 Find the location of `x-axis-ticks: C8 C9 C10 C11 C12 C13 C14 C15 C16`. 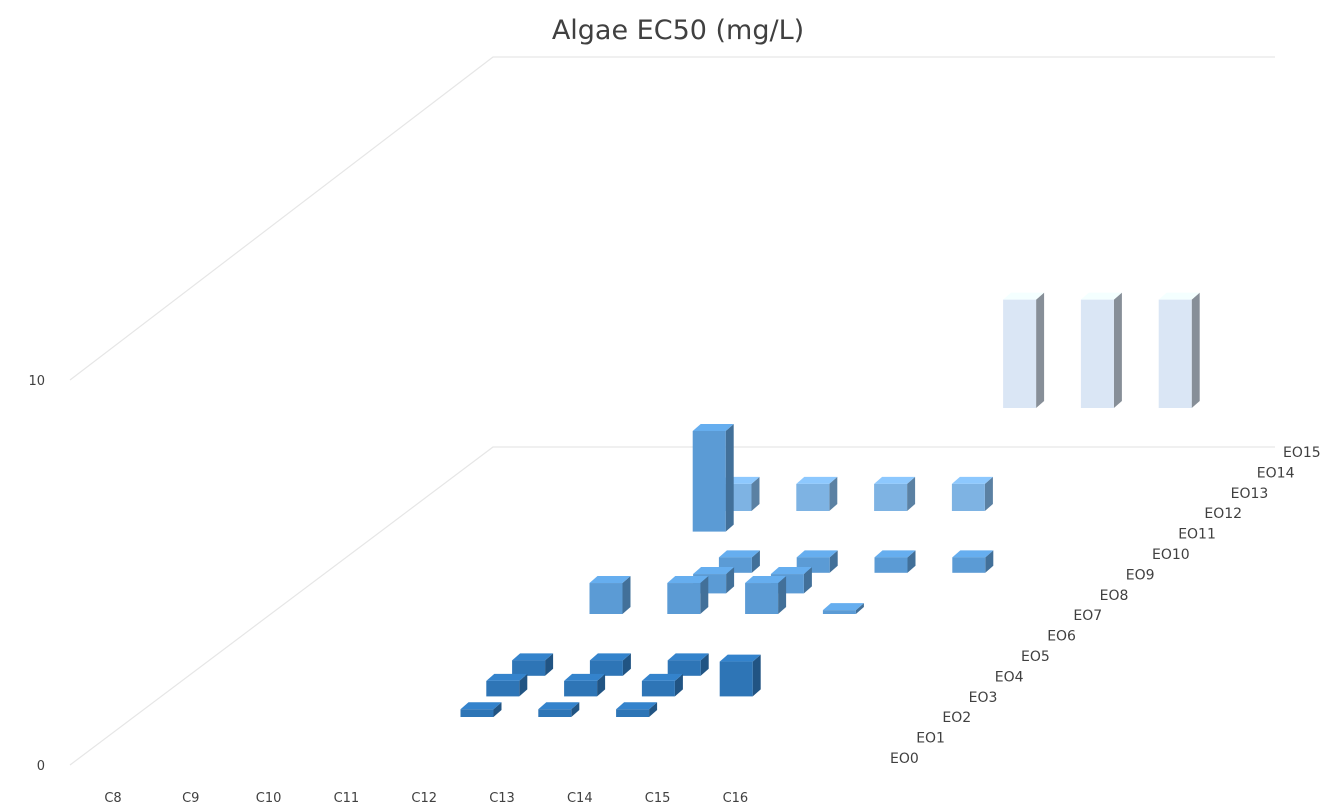

x-axis-ticks: C8 C9 C10 C11 C12 C13 C14 C15 C16 is located at coordinates (426, 798).